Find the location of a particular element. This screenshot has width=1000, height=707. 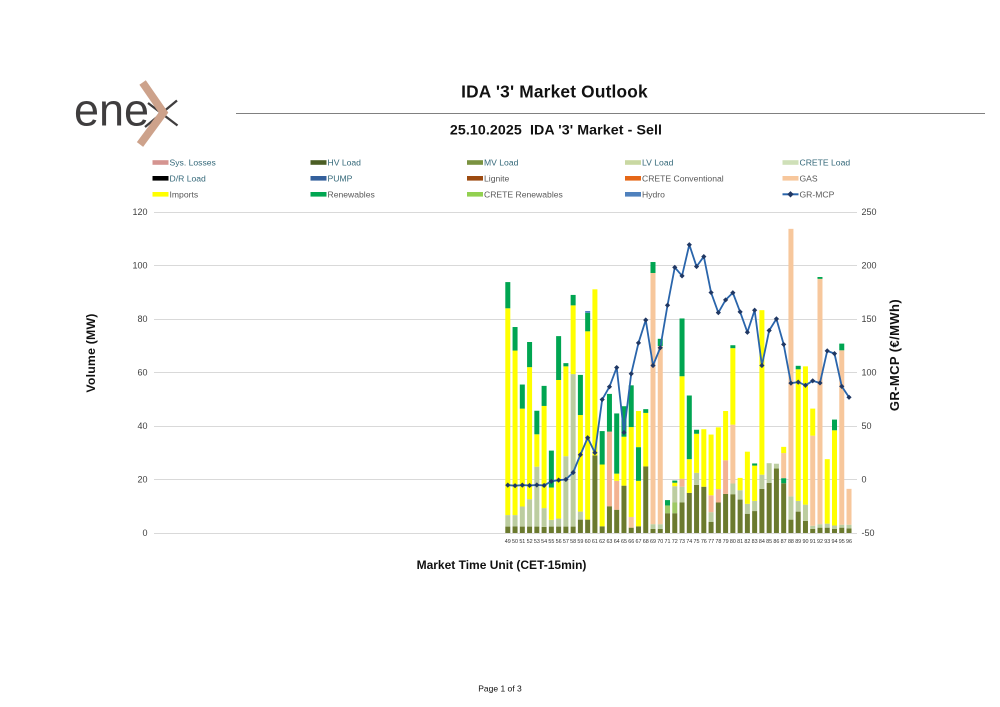

svg-text: GR-MCP is located at coordinates (817, 194).